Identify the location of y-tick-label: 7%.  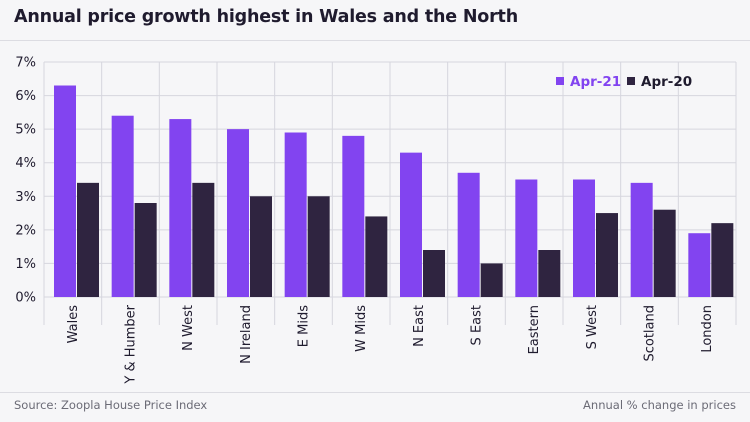
(25, 63).